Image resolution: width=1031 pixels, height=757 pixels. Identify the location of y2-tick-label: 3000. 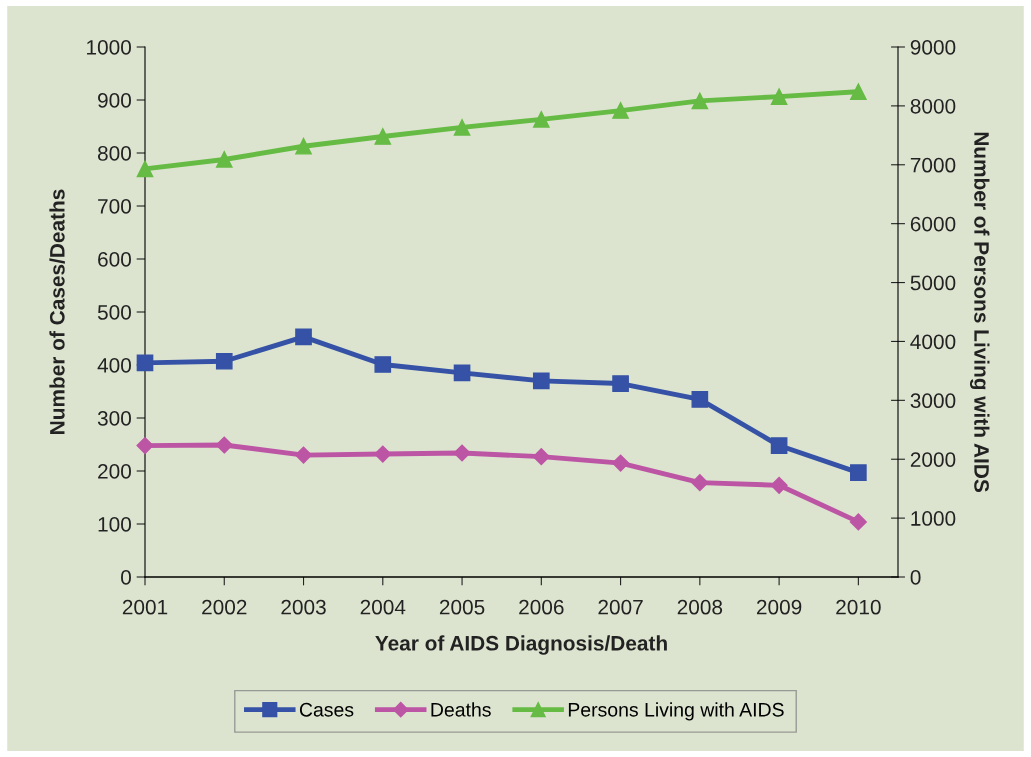
(933, 401).